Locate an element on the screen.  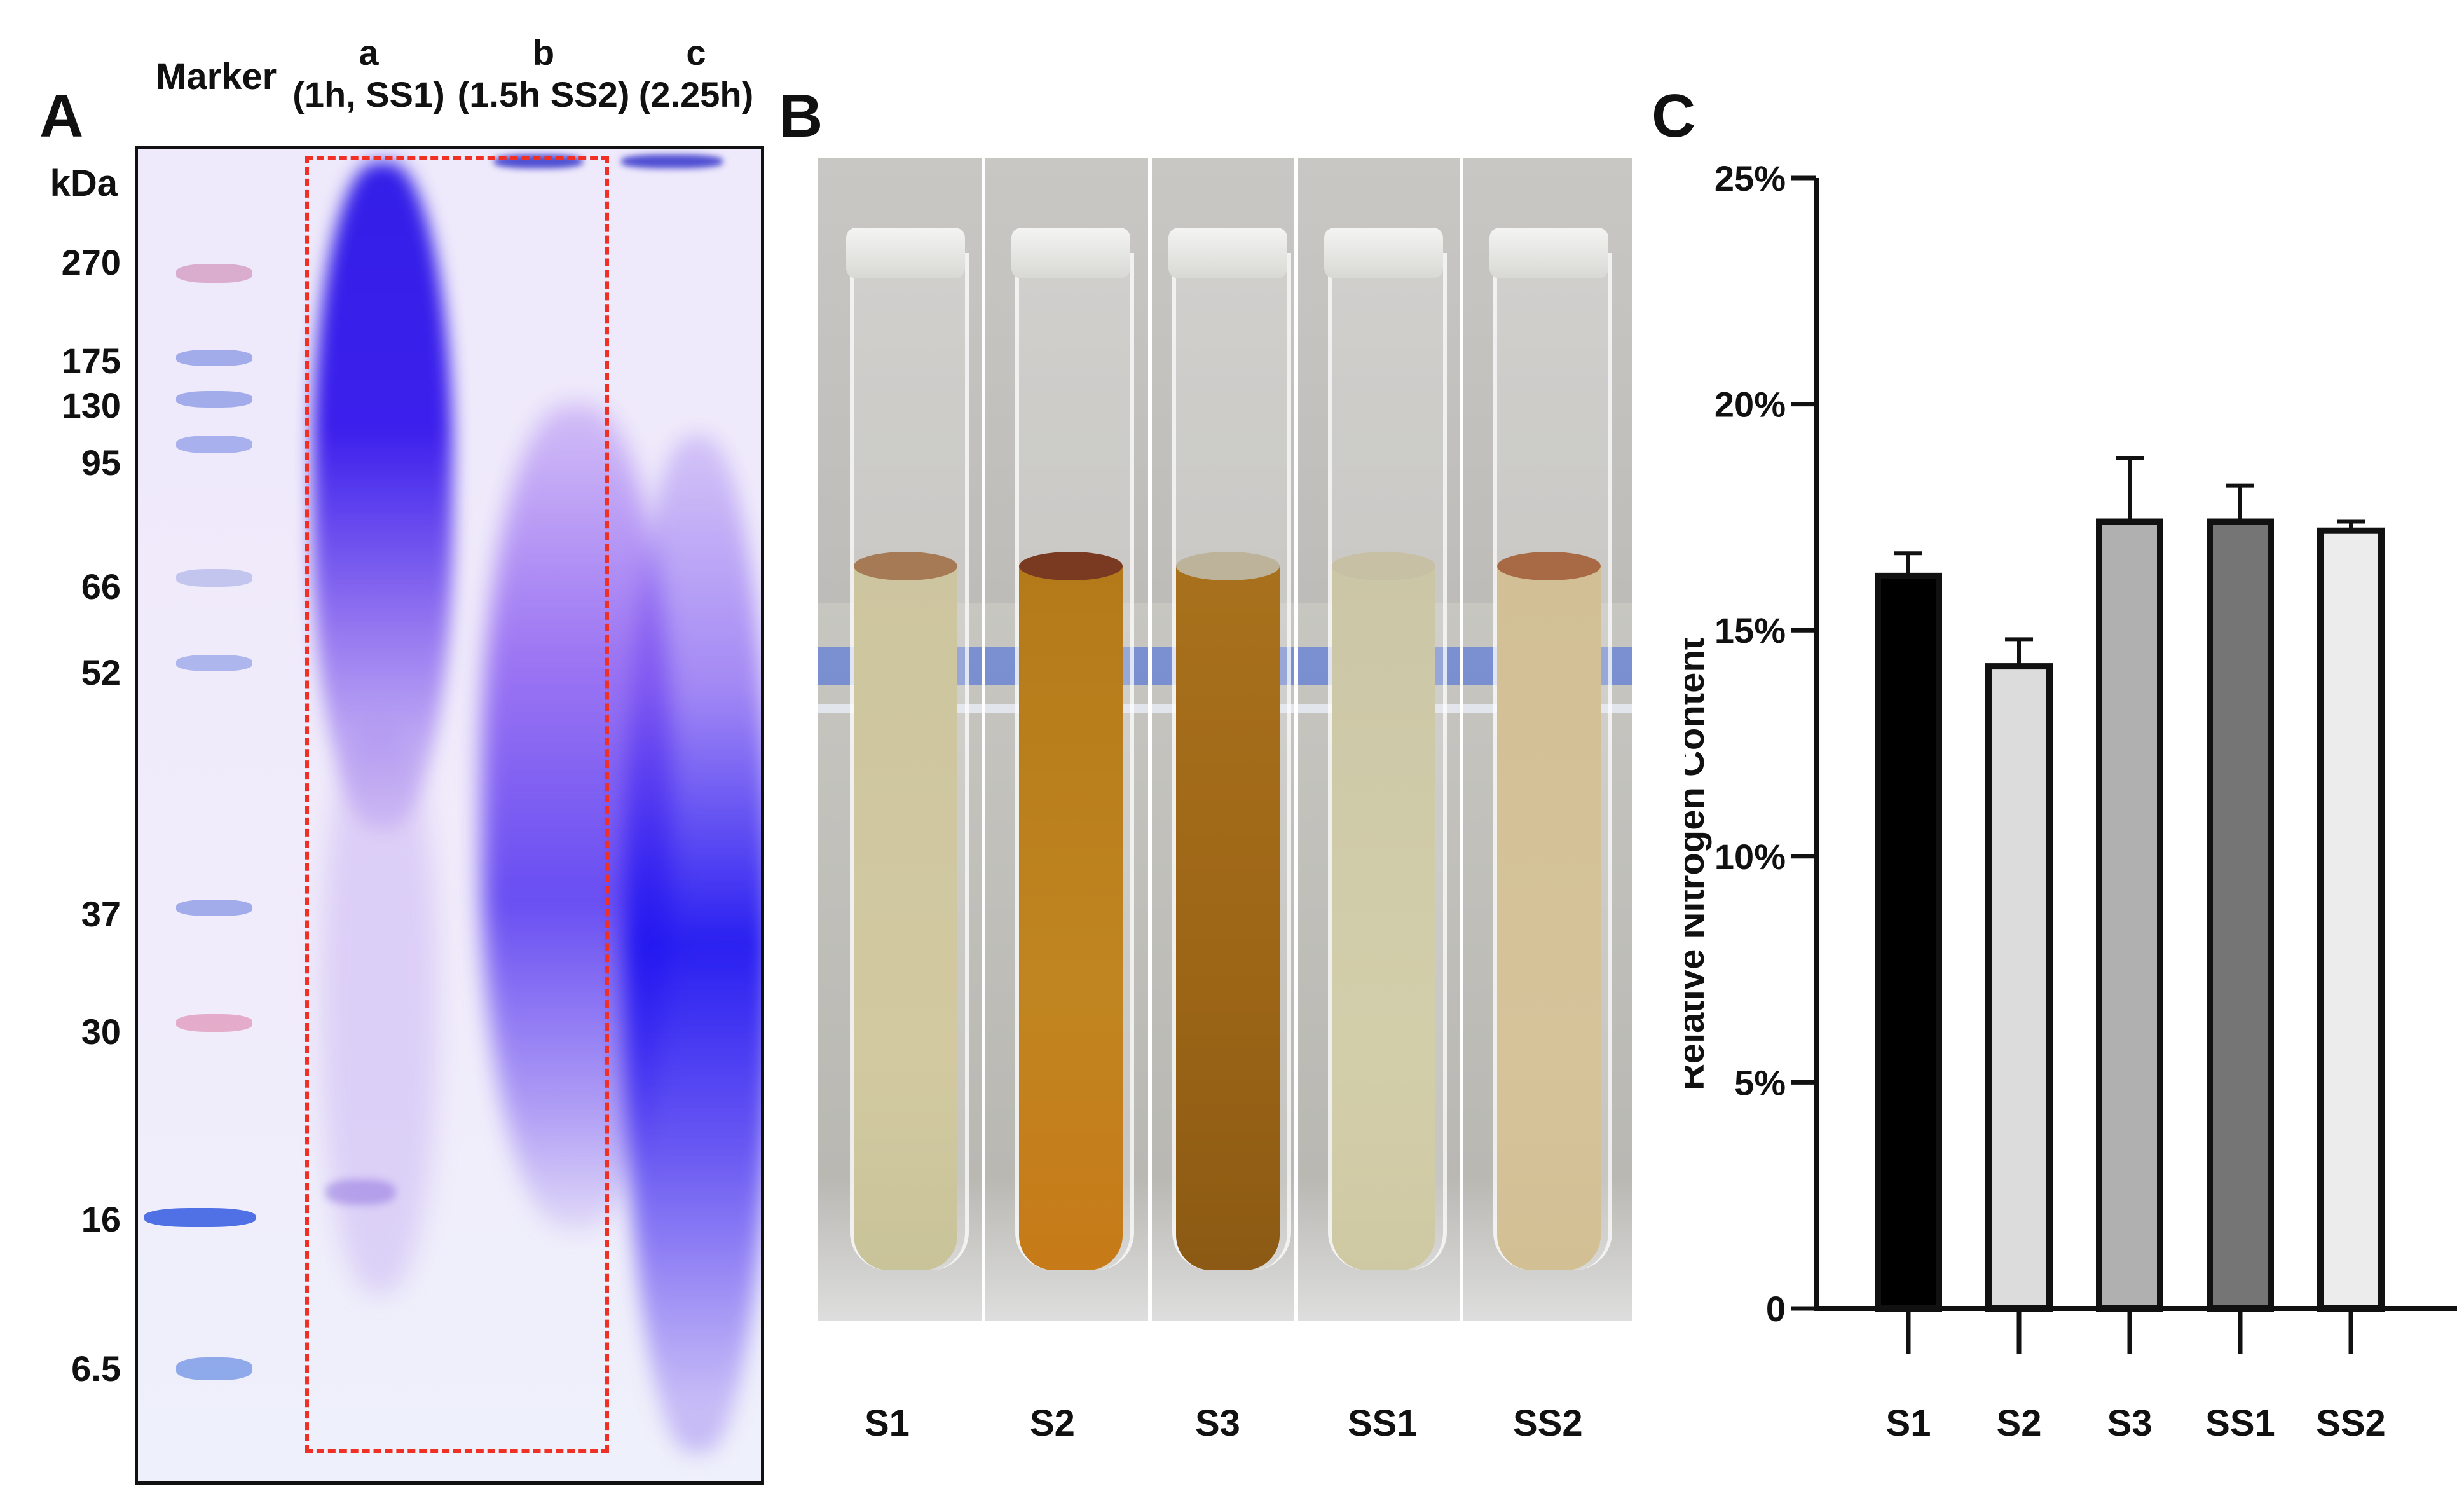
tube-s3-image is located at coordinates (1223, 739).